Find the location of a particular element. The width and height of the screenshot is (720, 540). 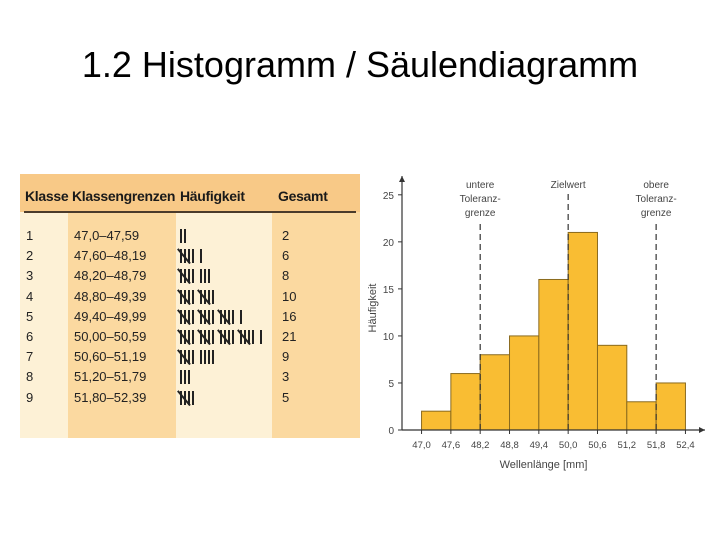

cell-klassengrenzen: 47,60–48,19 is located at coordinates (110, 256).